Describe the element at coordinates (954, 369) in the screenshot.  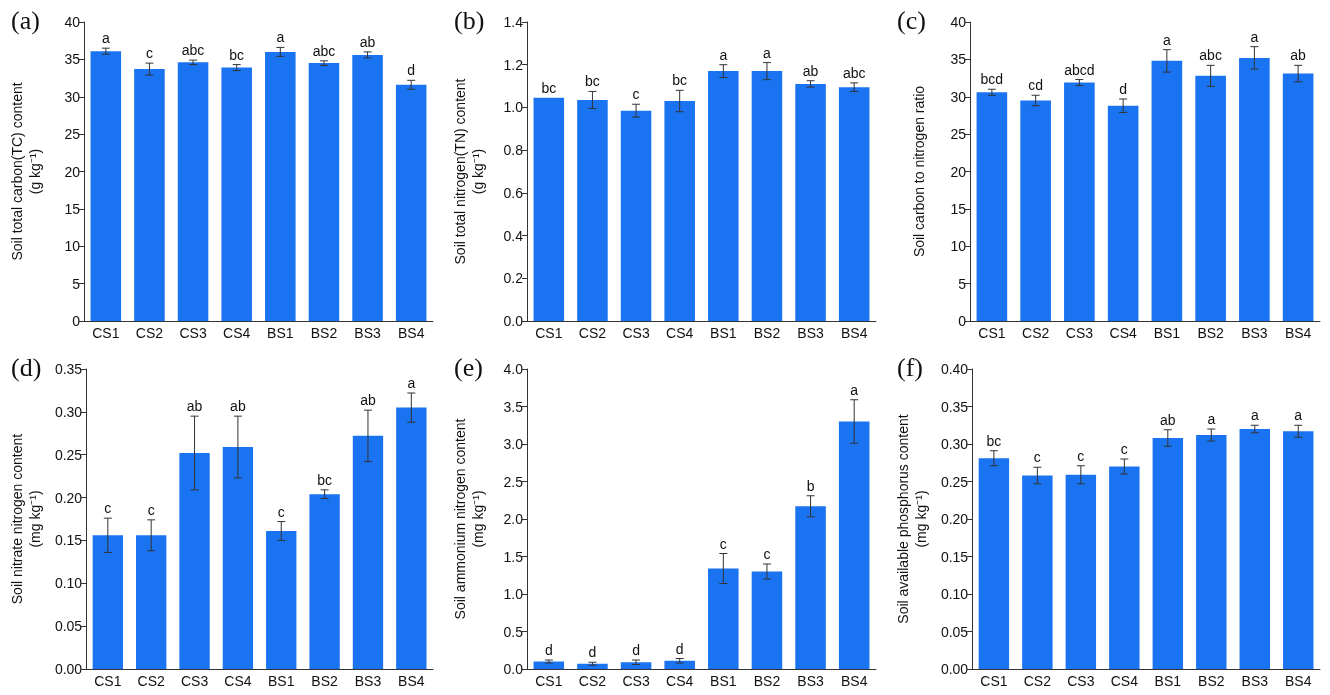
I see `y-tick-label: 0.40` at that location.